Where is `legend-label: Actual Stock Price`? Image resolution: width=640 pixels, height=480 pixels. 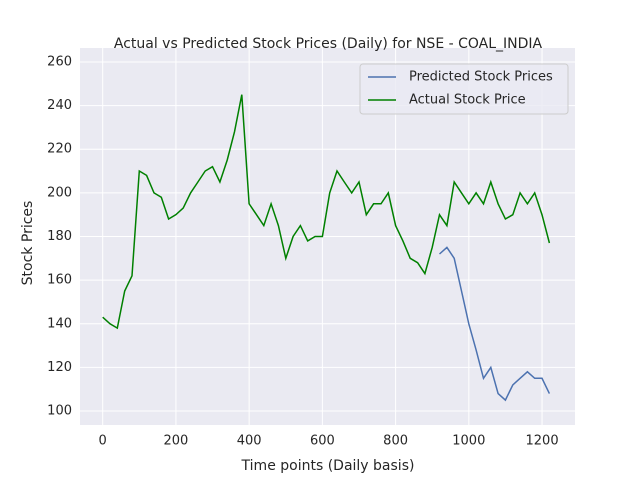
legend-label: Actual Stock Price is located at coordinates (467, 100).